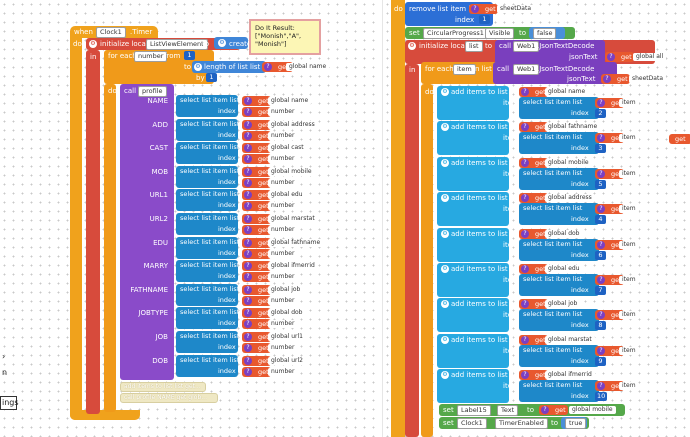  I want to click on list-gear-icon: ⚙, so click(222, 43).